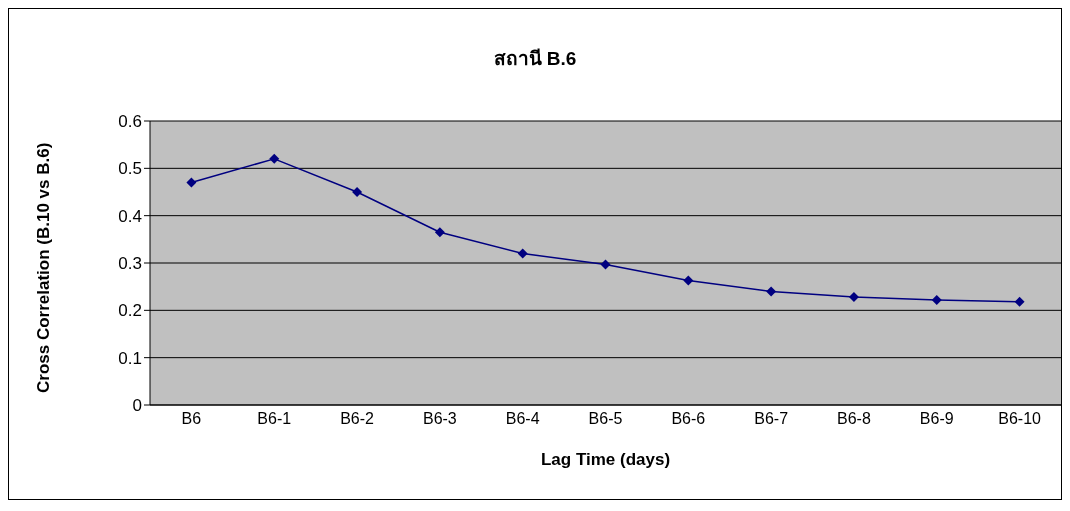 The image size is (1070, 511). What do you see at coordinates (130, 358) in the screenshot?
I see `y-tick-label: 0.1` at bounding box center [130, 358].